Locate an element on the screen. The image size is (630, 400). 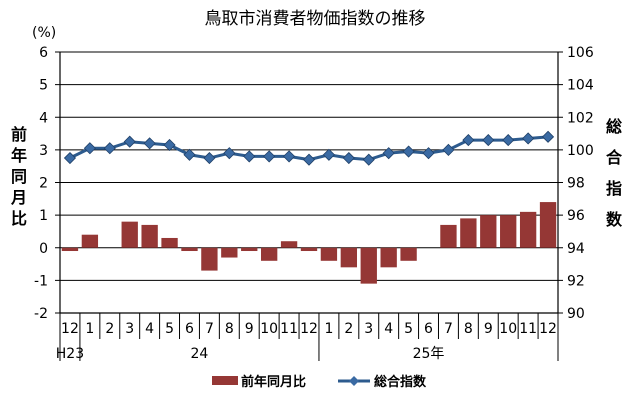
right-tick-label: 94 is located at coordinates (576, 249).